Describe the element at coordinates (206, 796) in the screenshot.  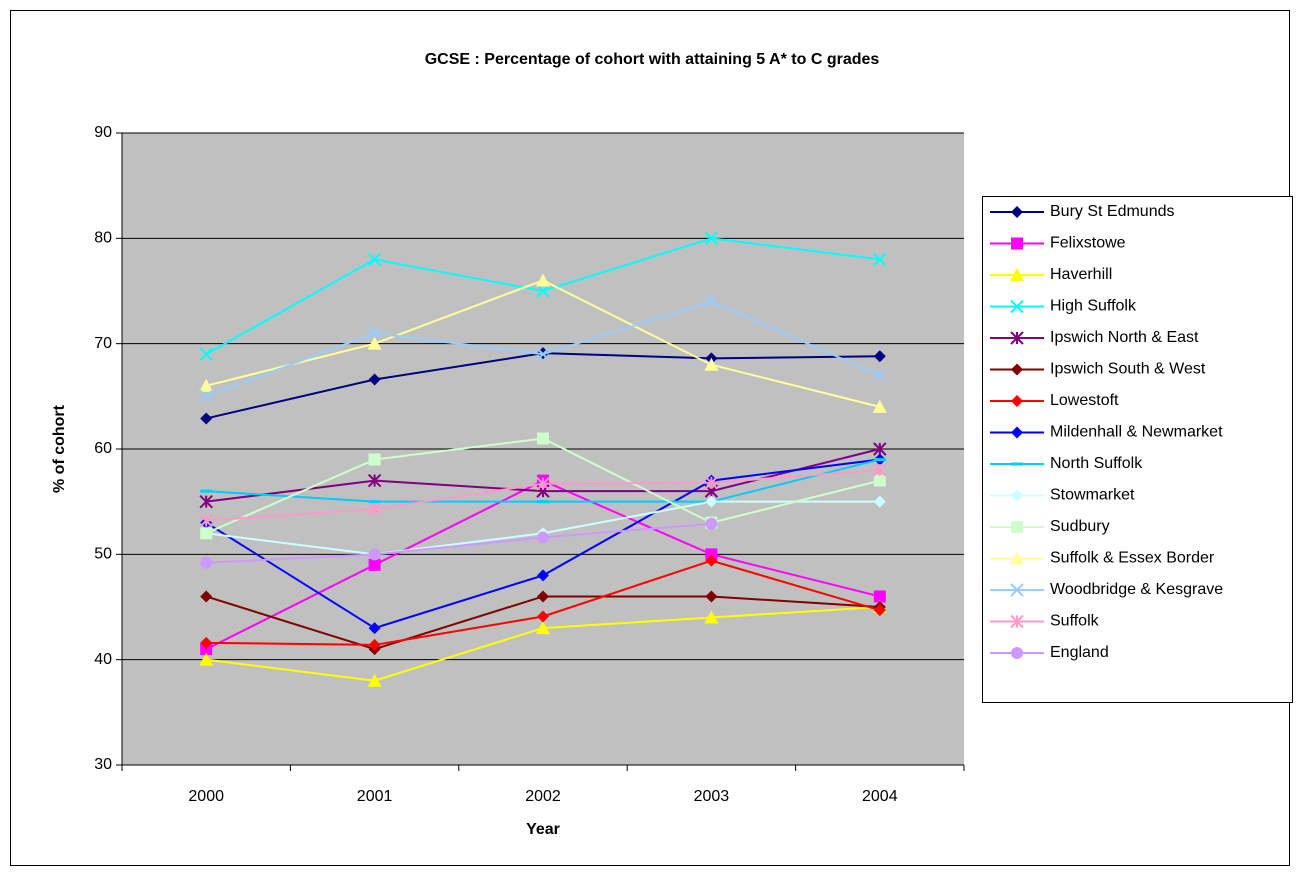
I see `x-tick-label: 2000` at that location.